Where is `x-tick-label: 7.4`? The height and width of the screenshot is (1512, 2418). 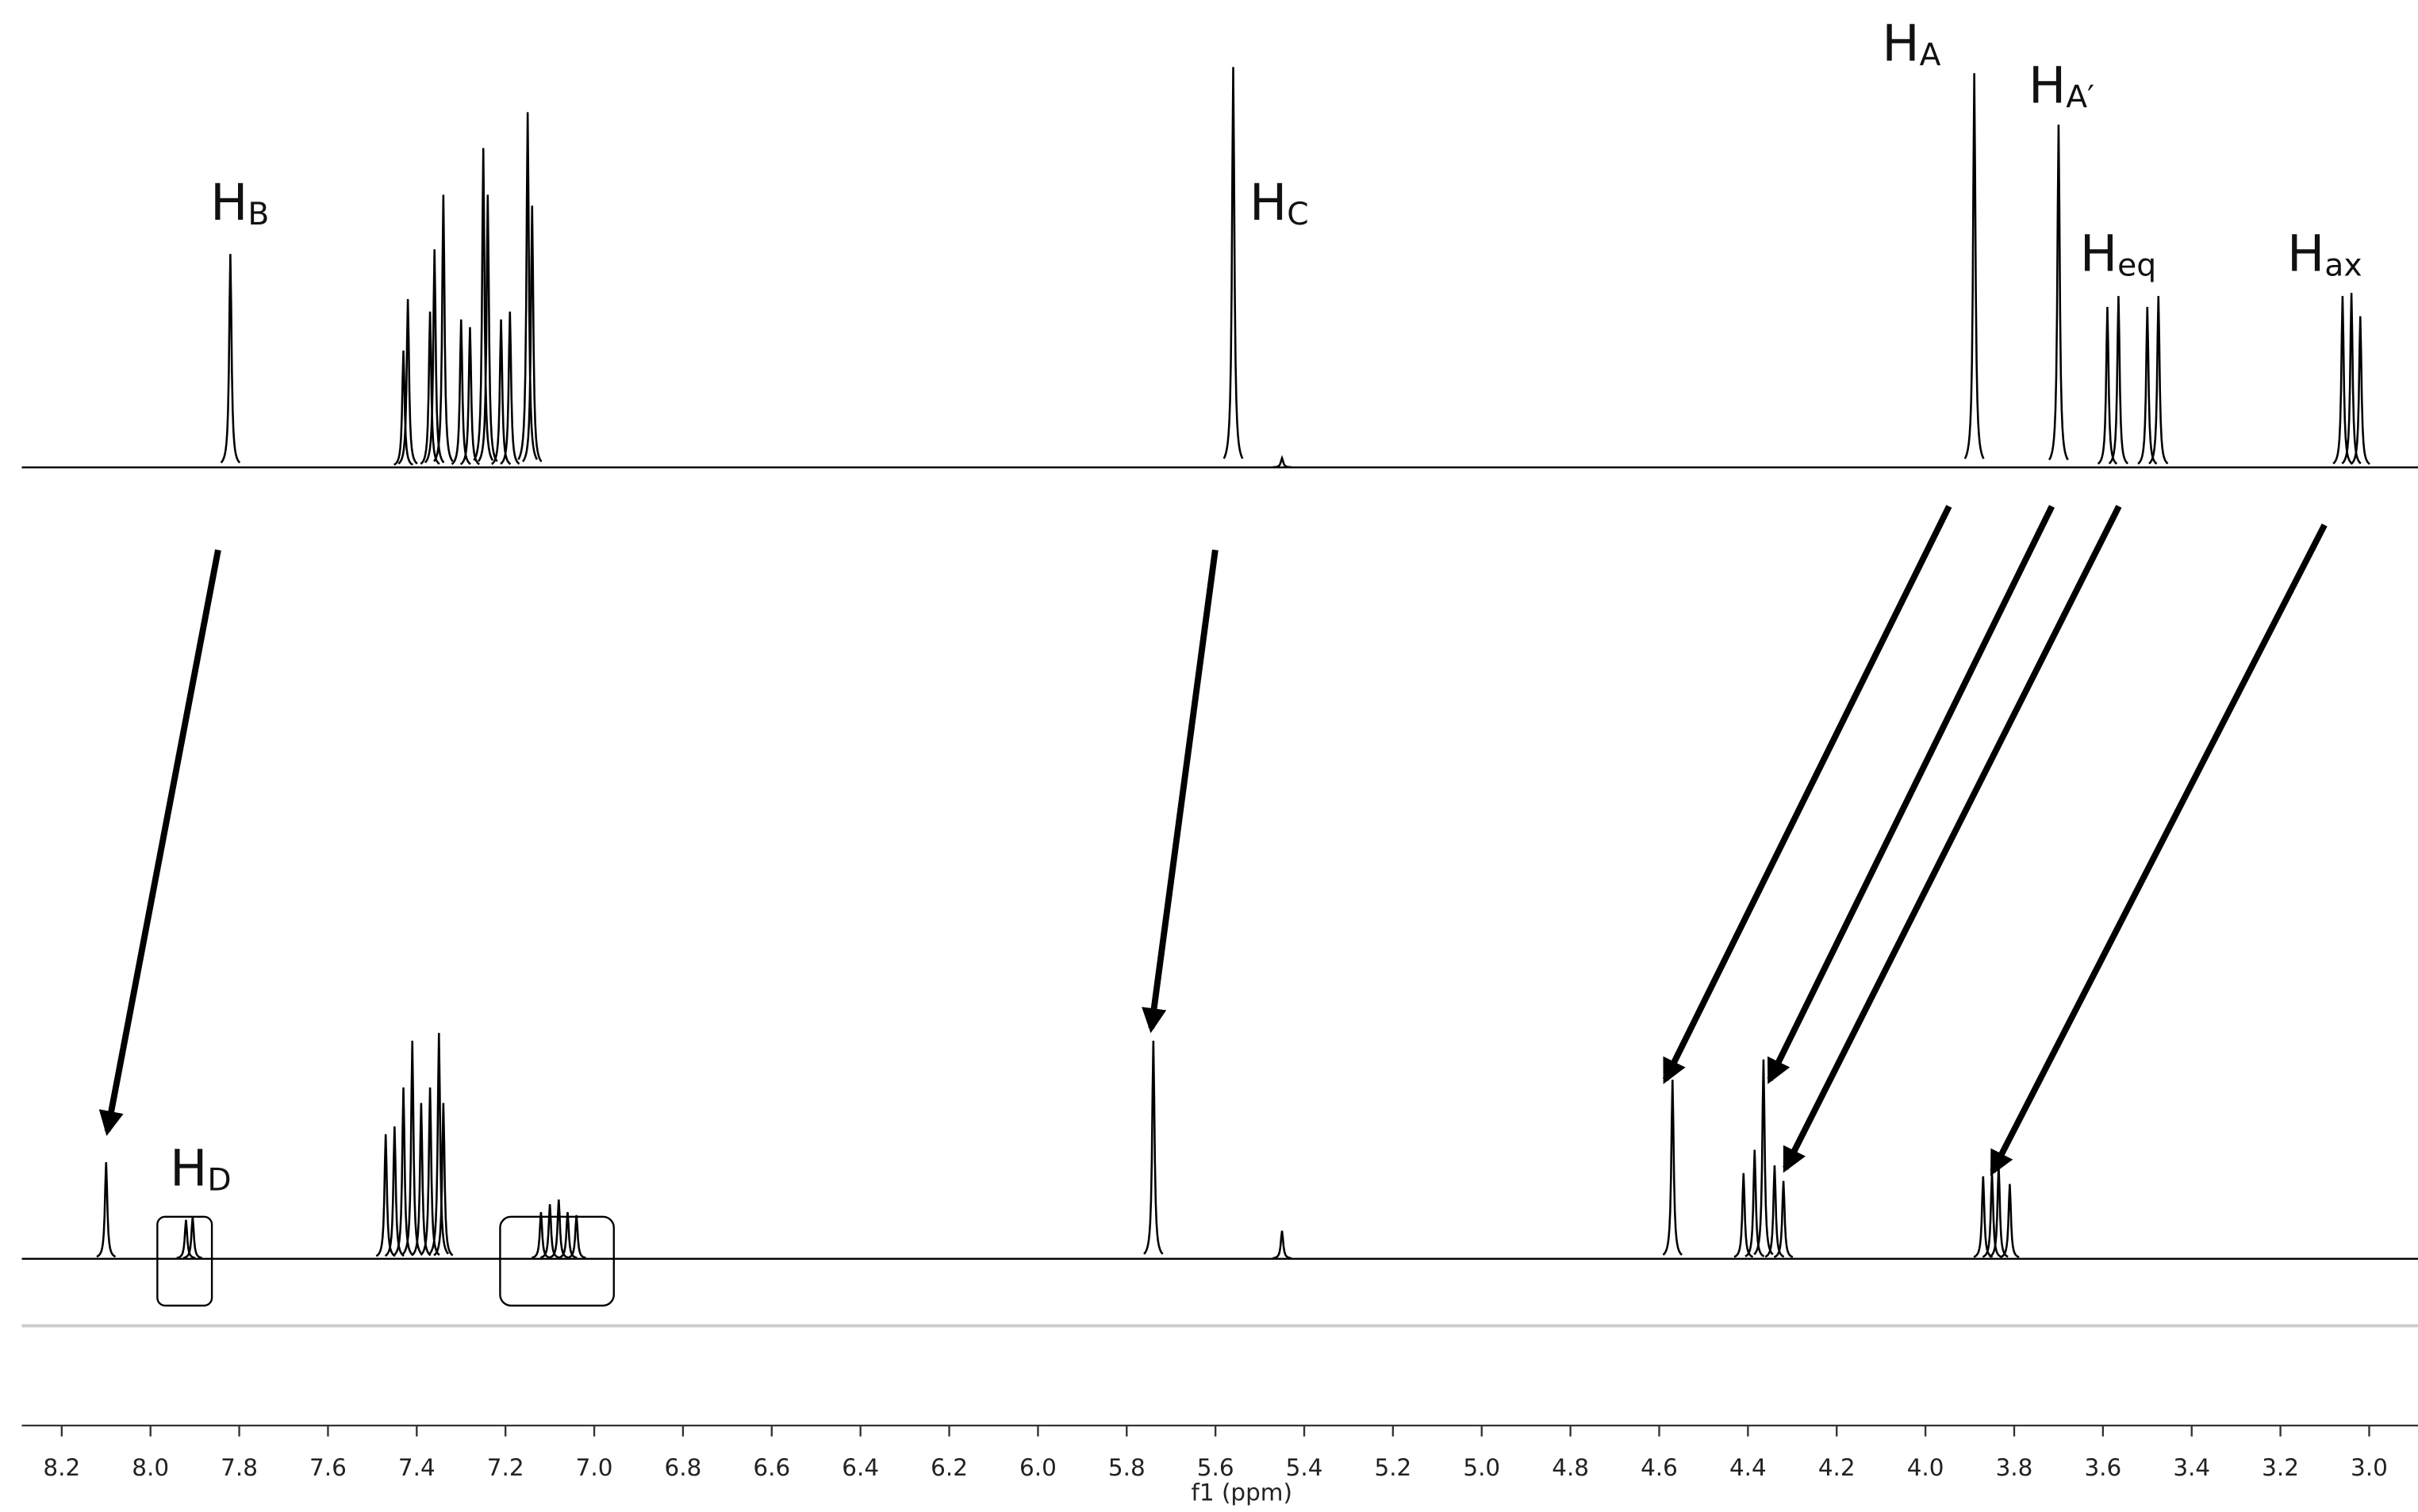 x-tick-label: 7.4 is located at coordinates (417, 1468).